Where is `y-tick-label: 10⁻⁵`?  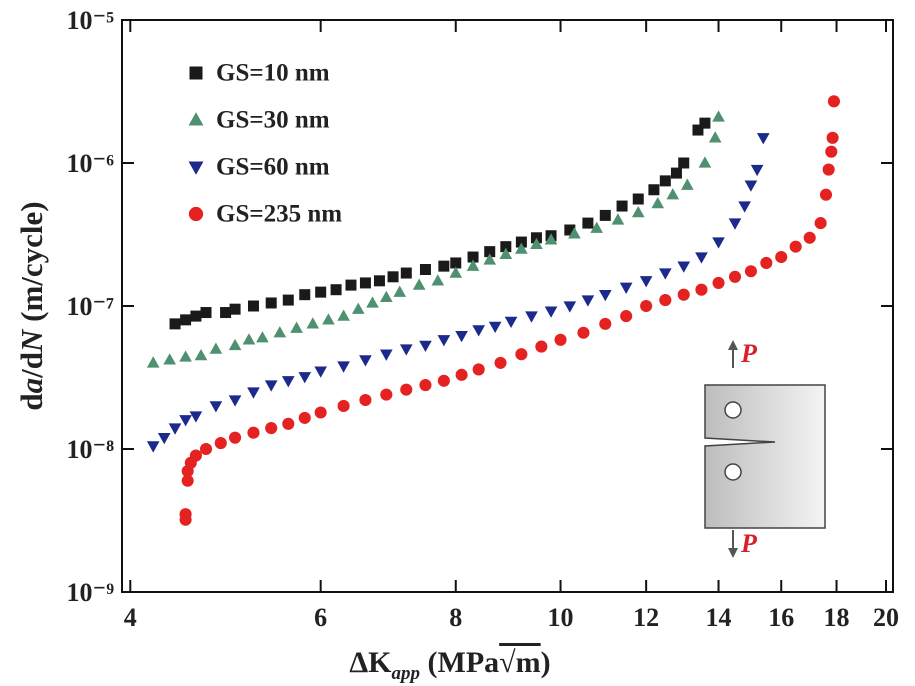
y-tick-label: 10⁻⁵ is located at coordinates (90, 20).